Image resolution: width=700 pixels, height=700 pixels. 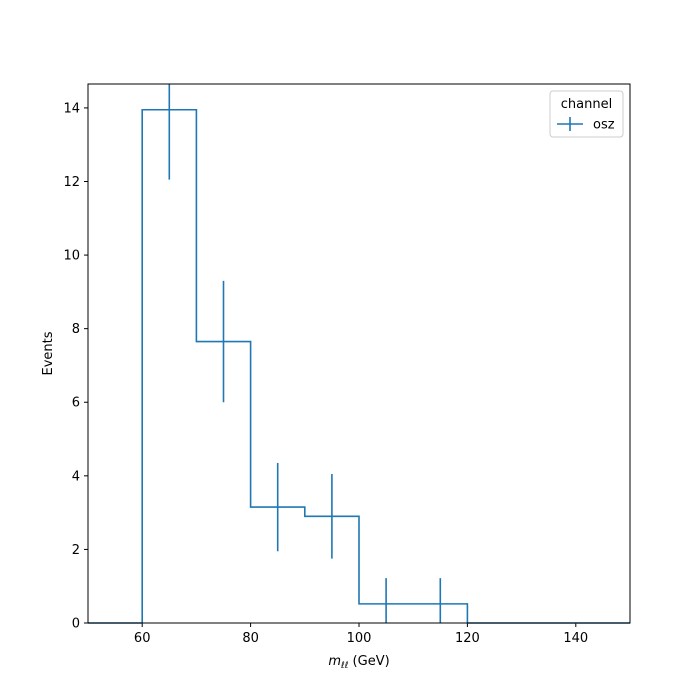 I want to click on legend: channel osz, so click(x=586, y=114).